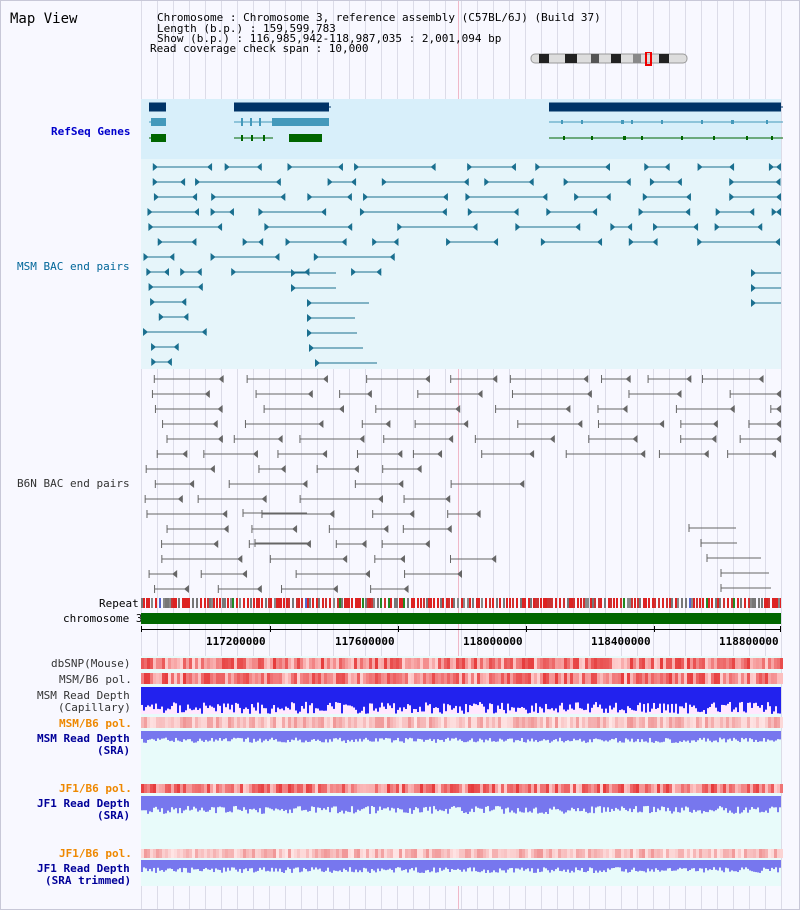 The image size is (800, 910). What do you see at coordinates (73, 266) in the screenshot?
I see `track-label-msm-bac: MSM BAC end pairs` at bounding box center [73, 266].